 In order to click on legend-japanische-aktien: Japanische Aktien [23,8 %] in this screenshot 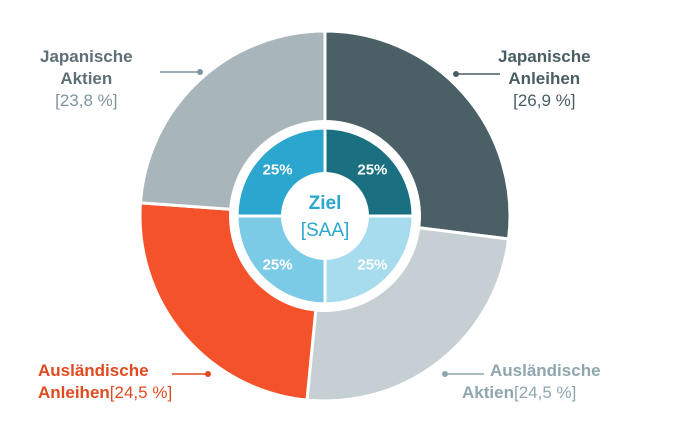, I will do `click(86, 79)`.